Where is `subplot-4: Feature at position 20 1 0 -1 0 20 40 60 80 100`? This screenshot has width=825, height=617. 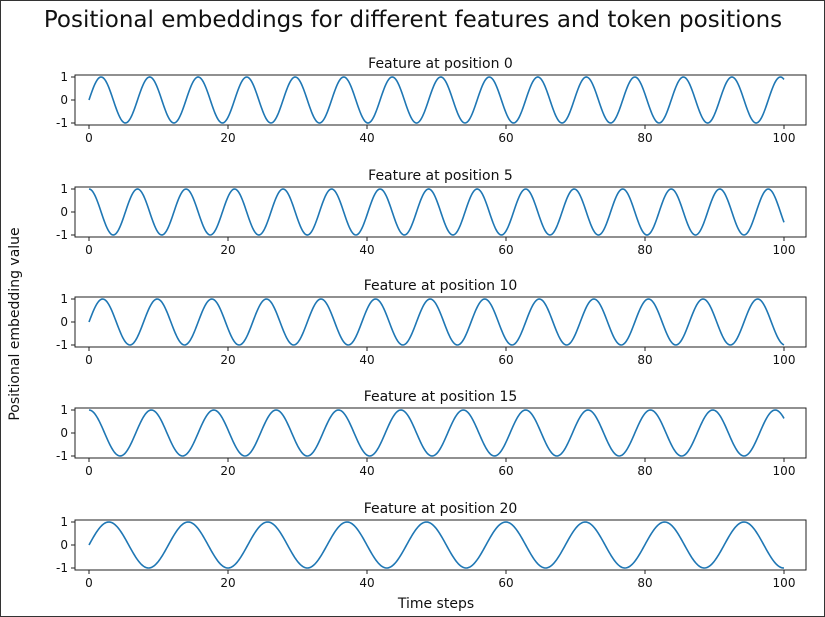
subplot-4: Feature at position 20 1 0 -1 0 20 40 60 80 100 is located at coordinates (431, 545).